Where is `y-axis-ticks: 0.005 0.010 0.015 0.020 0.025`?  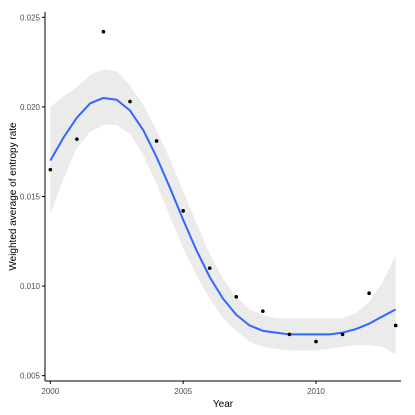 y-axis-ticks: 0.005 0.010 0.015 0.020 0.025 is located at coordinates (32, 197).